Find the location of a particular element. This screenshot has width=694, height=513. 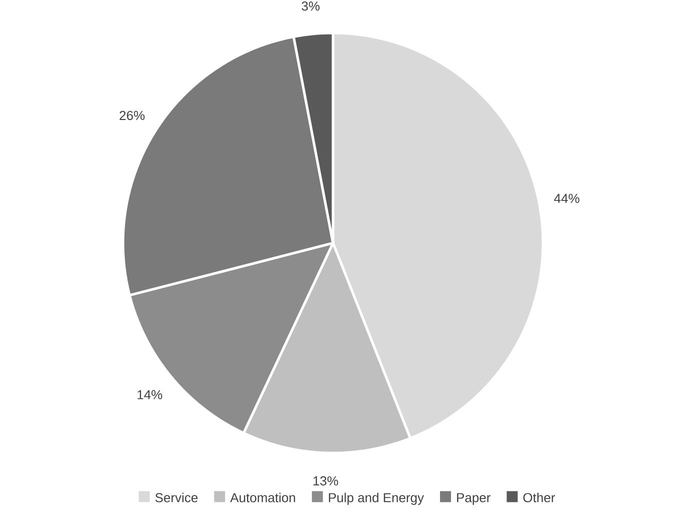

legend-label: Service is located at coordinates (176, 497).